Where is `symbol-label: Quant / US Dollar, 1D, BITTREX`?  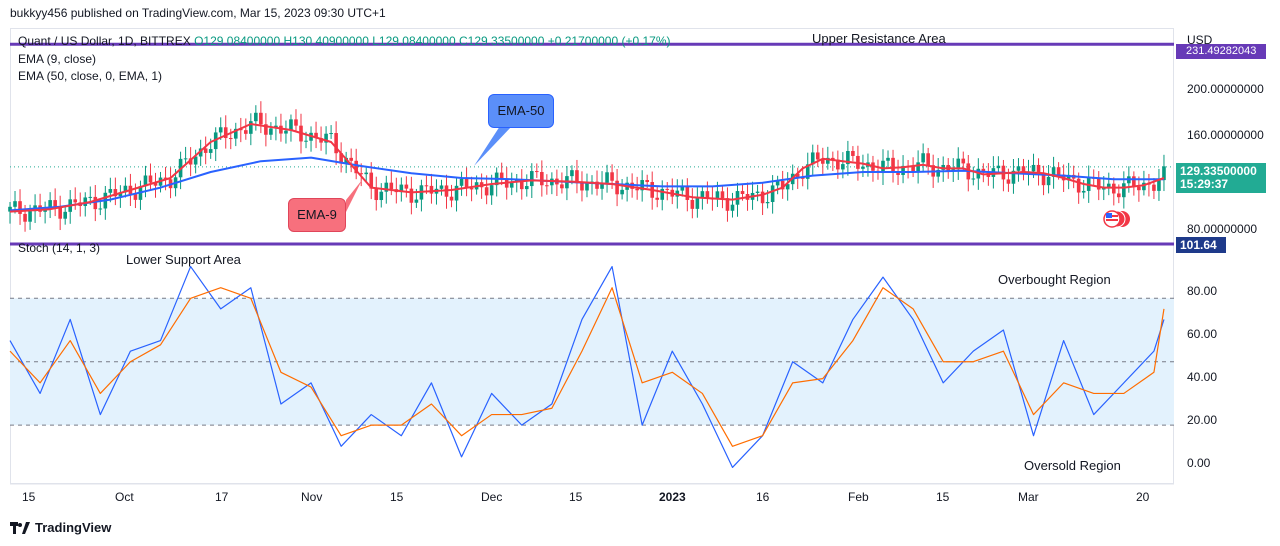 symbol-label: Quant / US Dollar, 1D, BITTREX is located at coordinates (104, 41).